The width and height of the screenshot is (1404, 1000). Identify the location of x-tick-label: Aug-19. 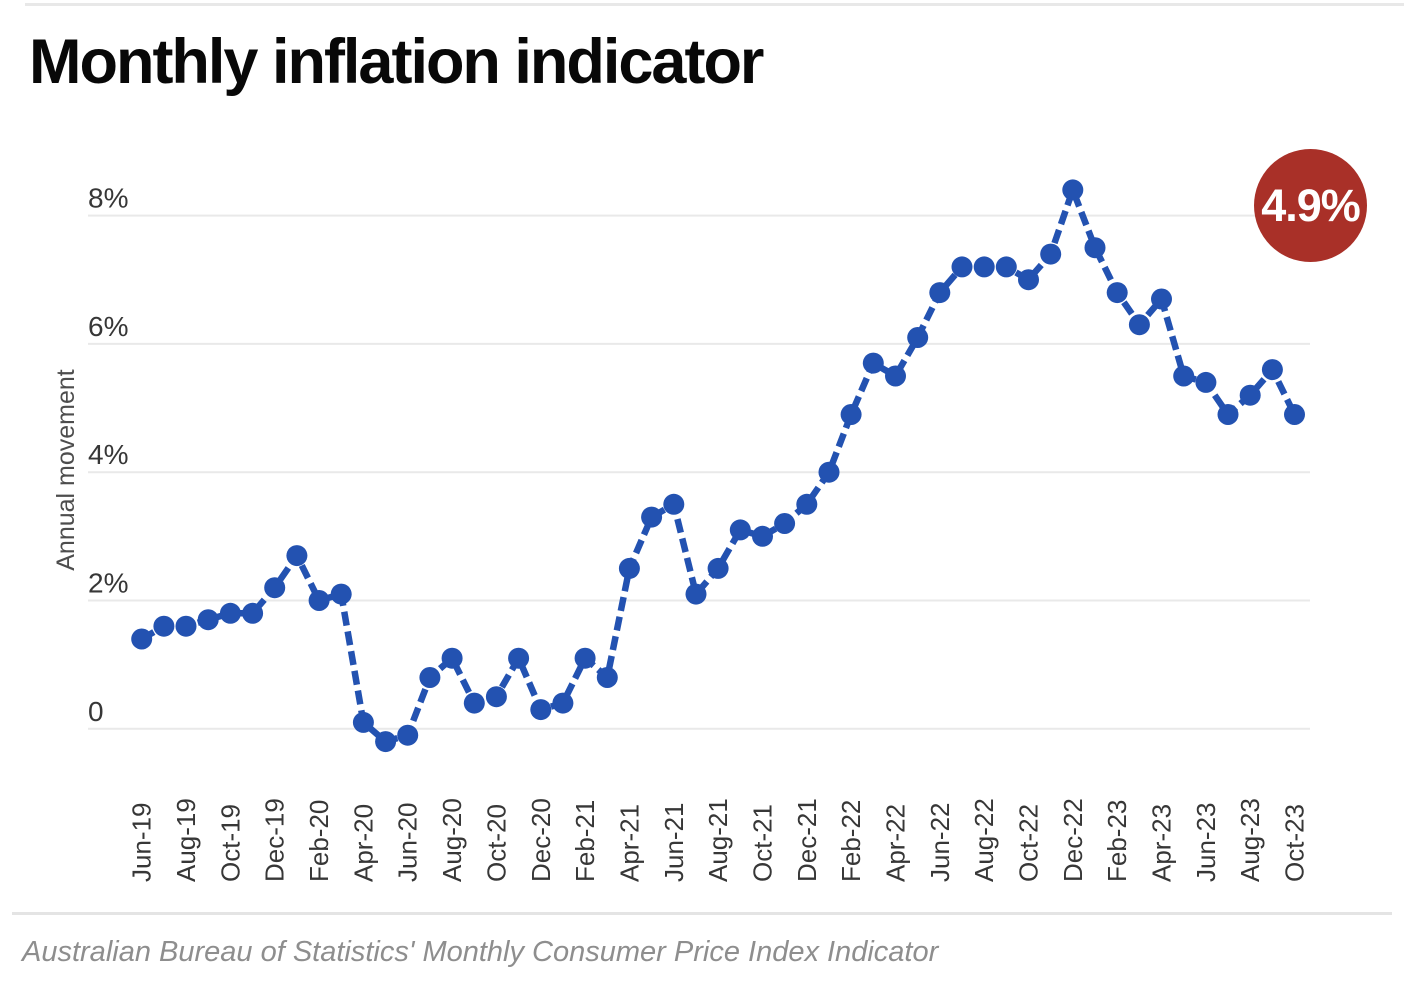
(186, 840).